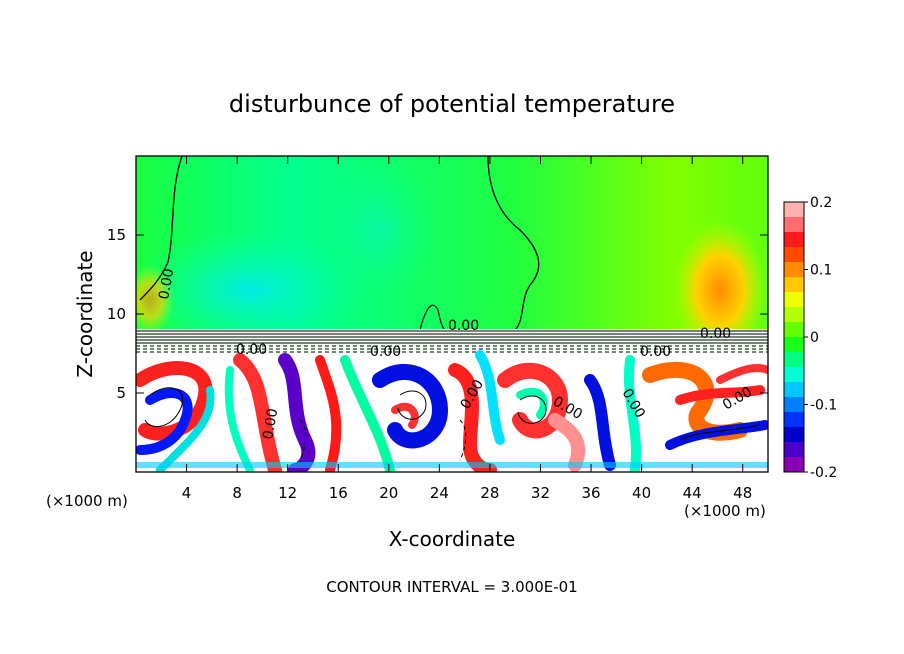 This screenshot has width=904, height=654. What do you see at coordinates (116, 314) in the screenshot?
I see `y-tick-label: 10` at bounding box center [116, 314].